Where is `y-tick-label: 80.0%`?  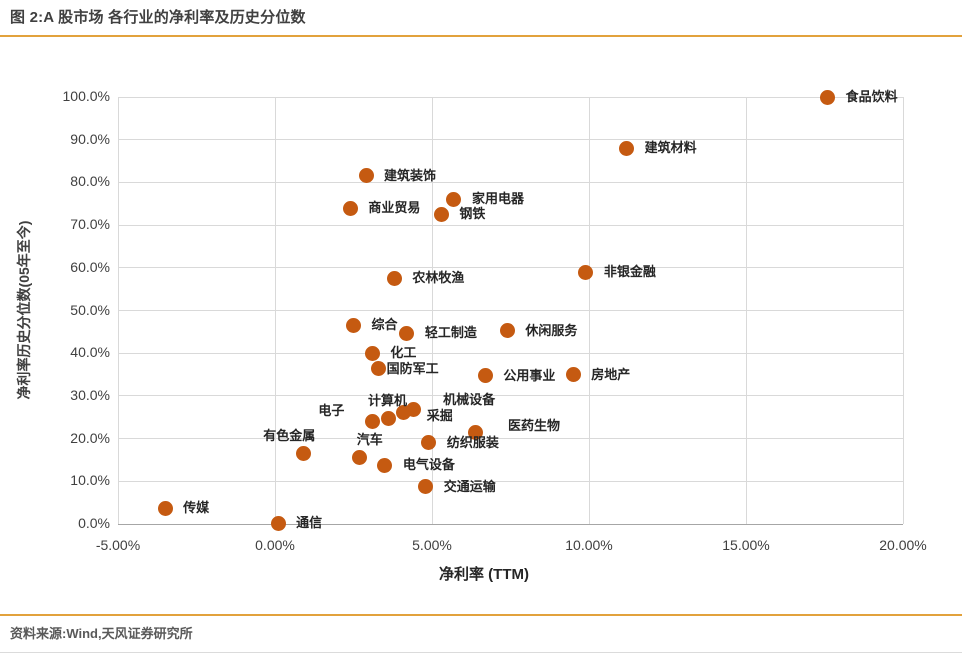
y-tick-label: 80.0% is located at coordinates (90, 181).